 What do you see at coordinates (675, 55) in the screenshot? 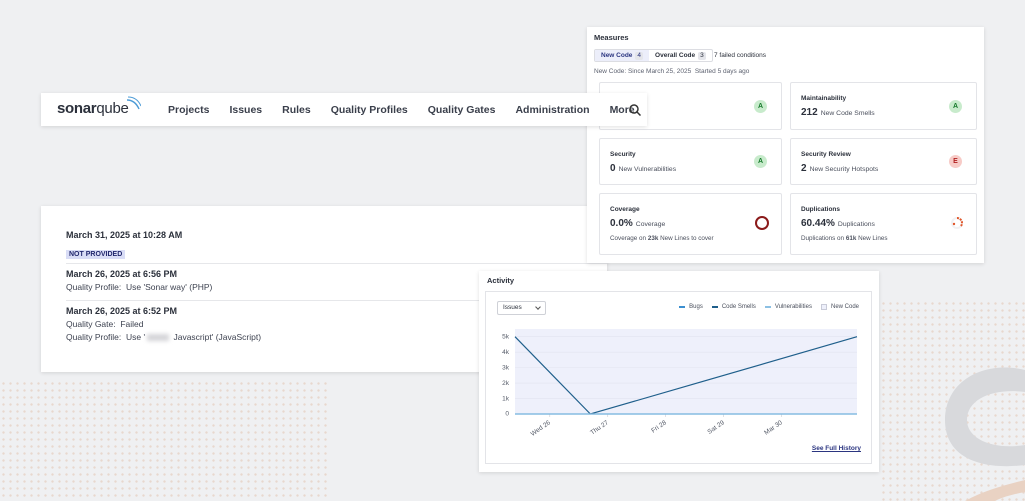
I see `tab-label: Overall Code` at bounding box center [675, 55].